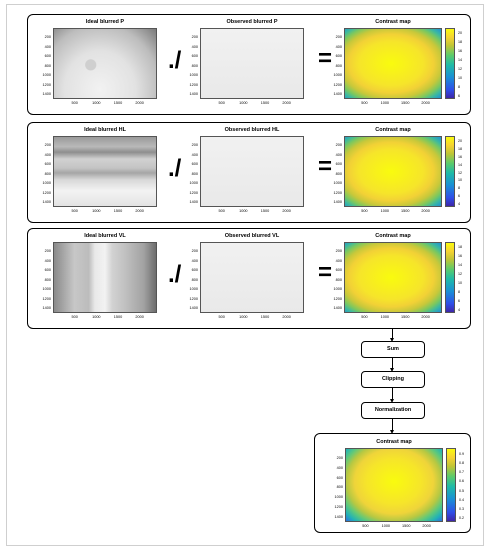 This screenshot has width=490, height=551. What do you see at coordinates (460, 282) in the screenshot?
I see `colorbar-tick-label: 10` at bounding box center [460, 282].